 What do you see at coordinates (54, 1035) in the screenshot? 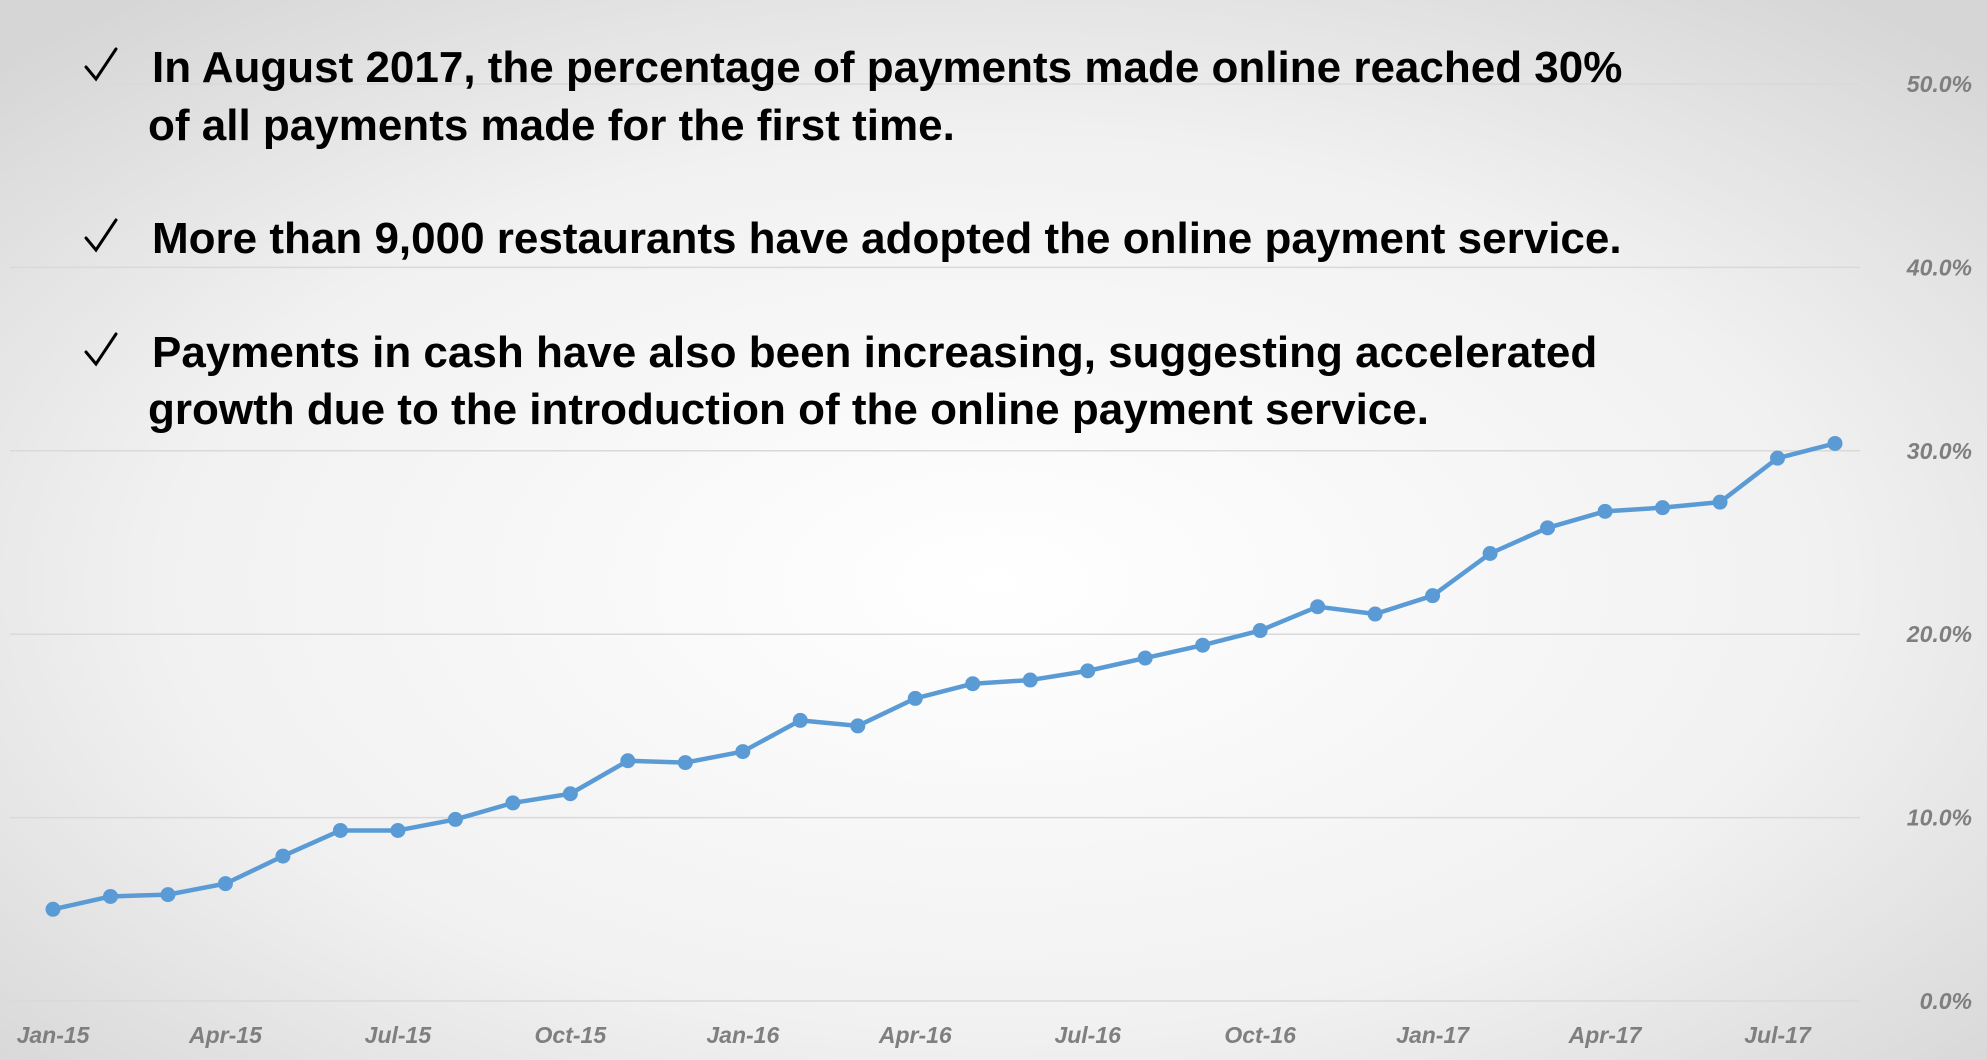
I see `x-tick-label: Jan-15` at bounding box center [54, 1035].